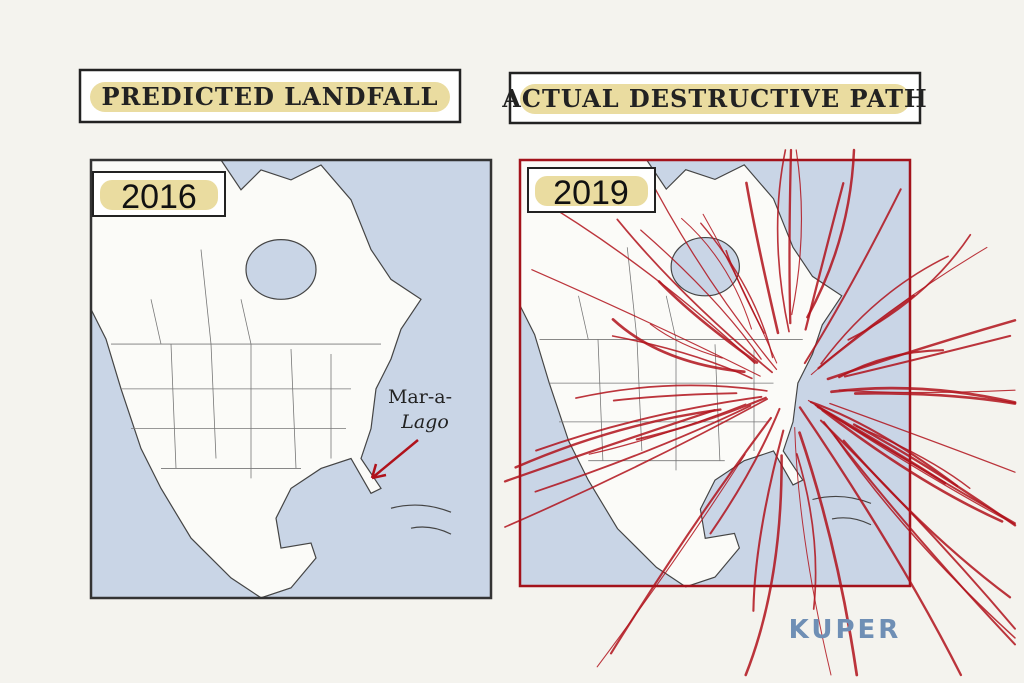 The image size is (1024, 683). I want to click on signature: KUPER, so click(845, 630).